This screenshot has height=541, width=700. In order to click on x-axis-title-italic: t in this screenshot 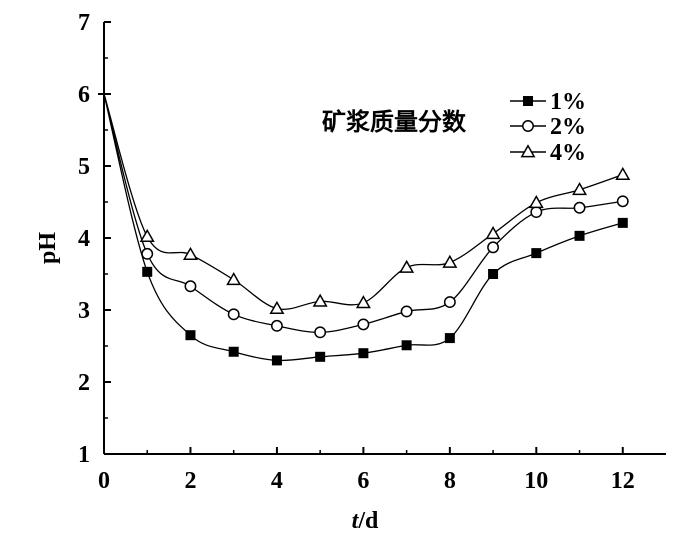, I will do `click(356, 521)`.